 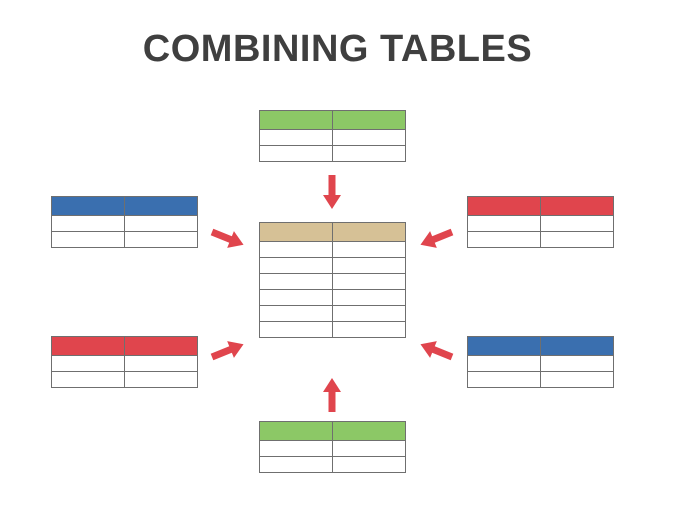 I want to click on table-right-blue, so click(x=540, y=362).